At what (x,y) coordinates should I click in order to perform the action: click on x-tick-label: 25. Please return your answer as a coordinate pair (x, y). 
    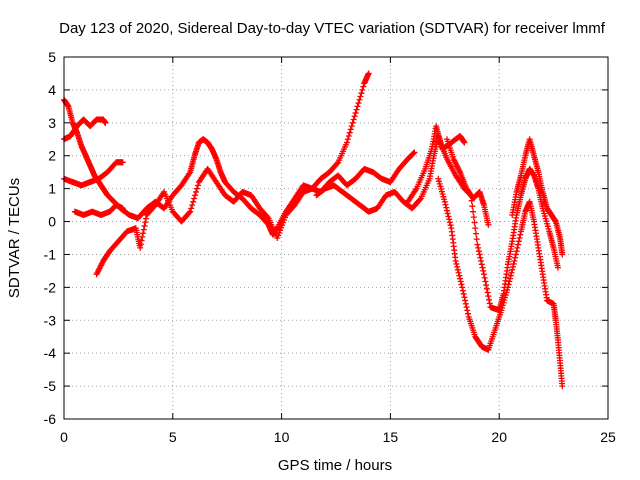
    Looking at the image, I should click on (608, 437).